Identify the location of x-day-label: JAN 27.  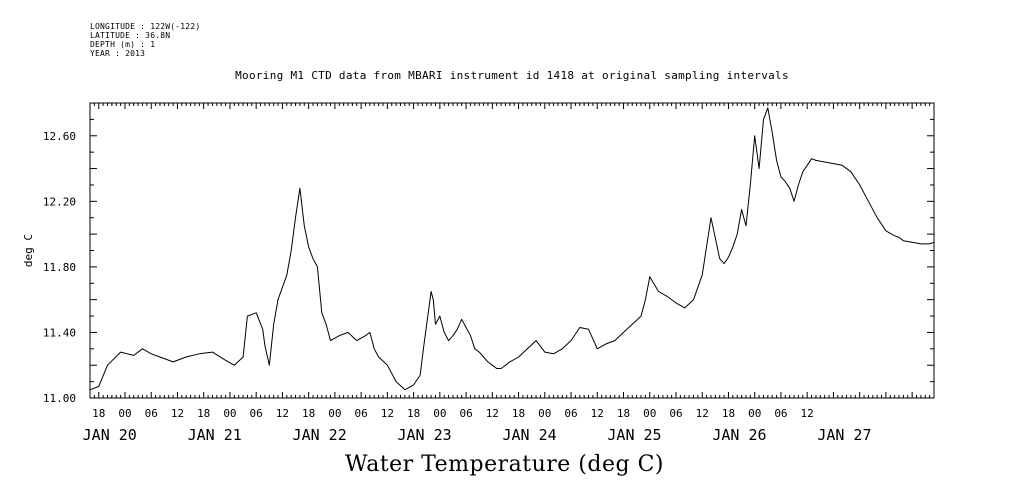
(844, 435).